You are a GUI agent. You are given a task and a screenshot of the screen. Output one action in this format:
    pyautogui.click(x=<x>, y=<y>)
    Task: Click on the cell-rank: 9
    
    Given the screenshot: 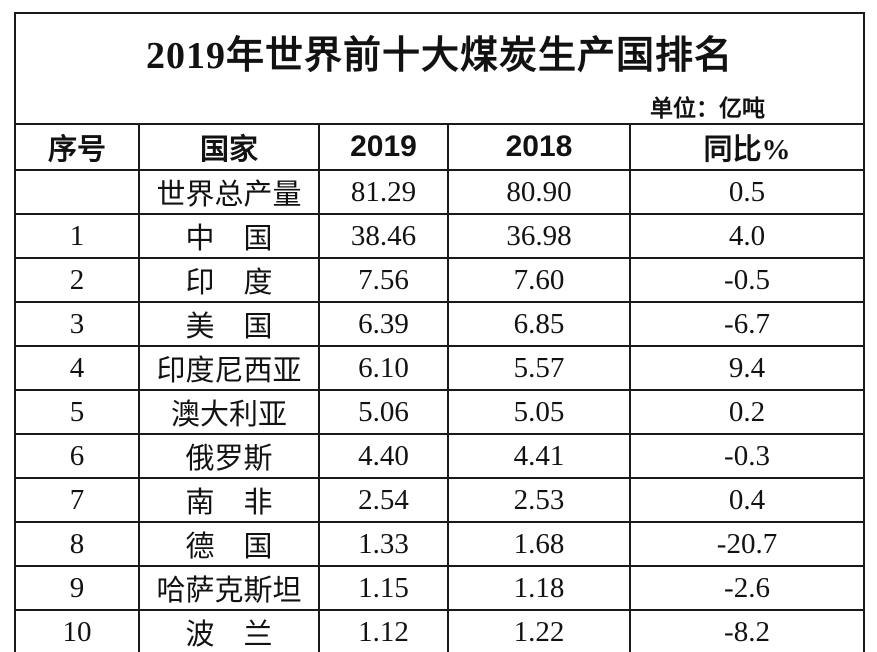 What is the action you would take?
    pyautogui.click(x=77, y=588)
    